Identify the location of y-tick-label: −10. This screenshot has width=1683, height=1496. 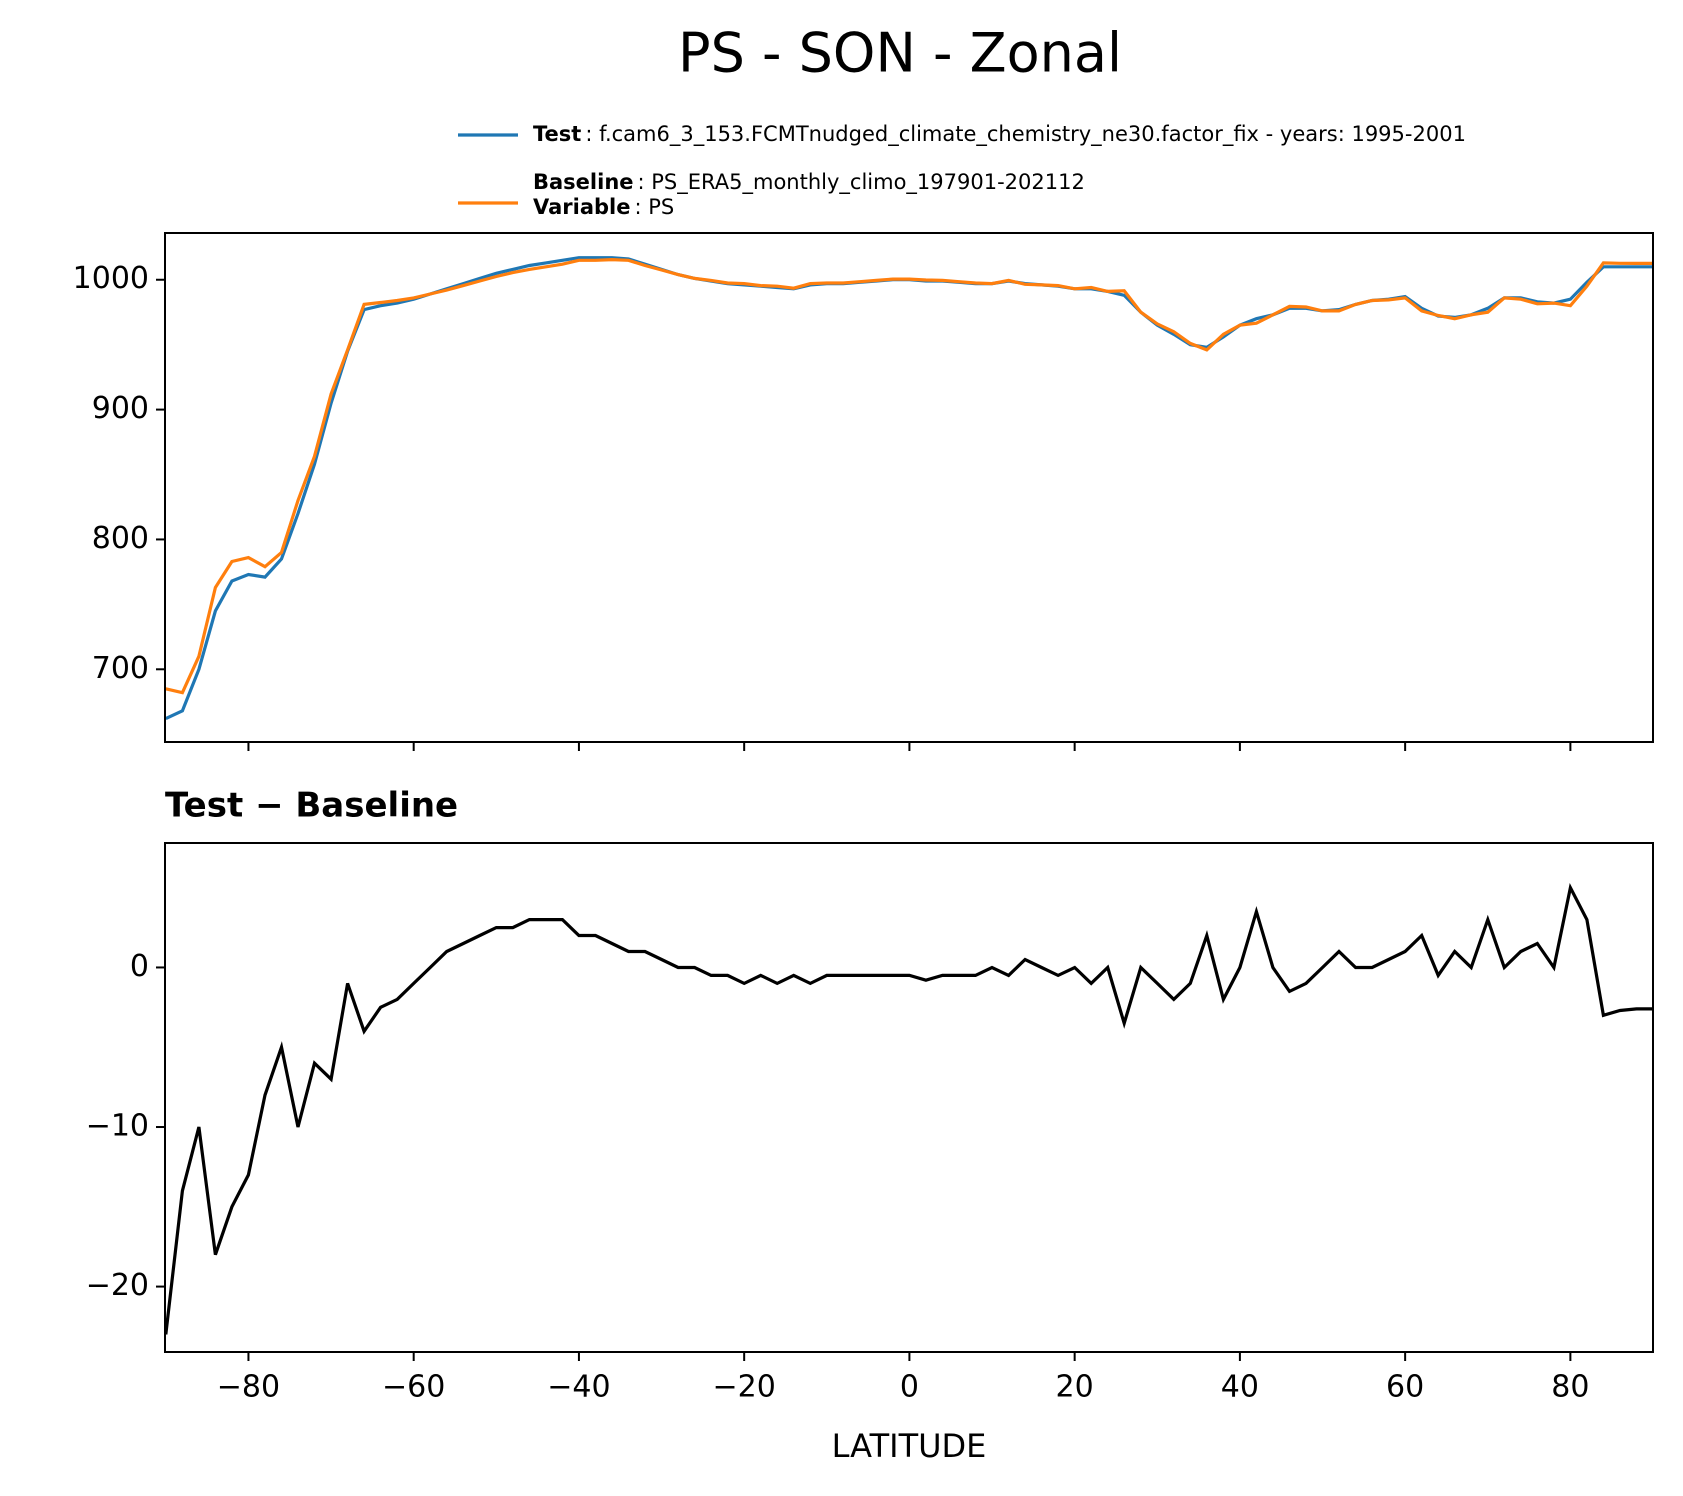
(117, 1126).